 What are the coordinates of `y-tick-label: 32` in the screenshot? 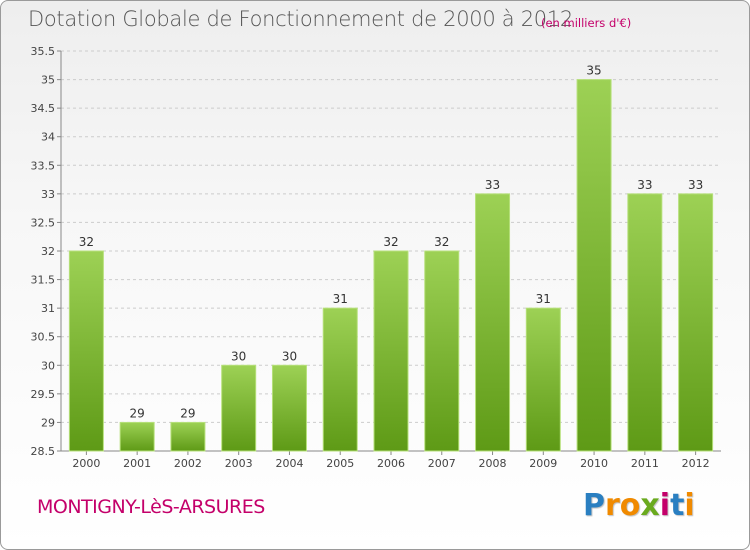 It's located at (48, 251).